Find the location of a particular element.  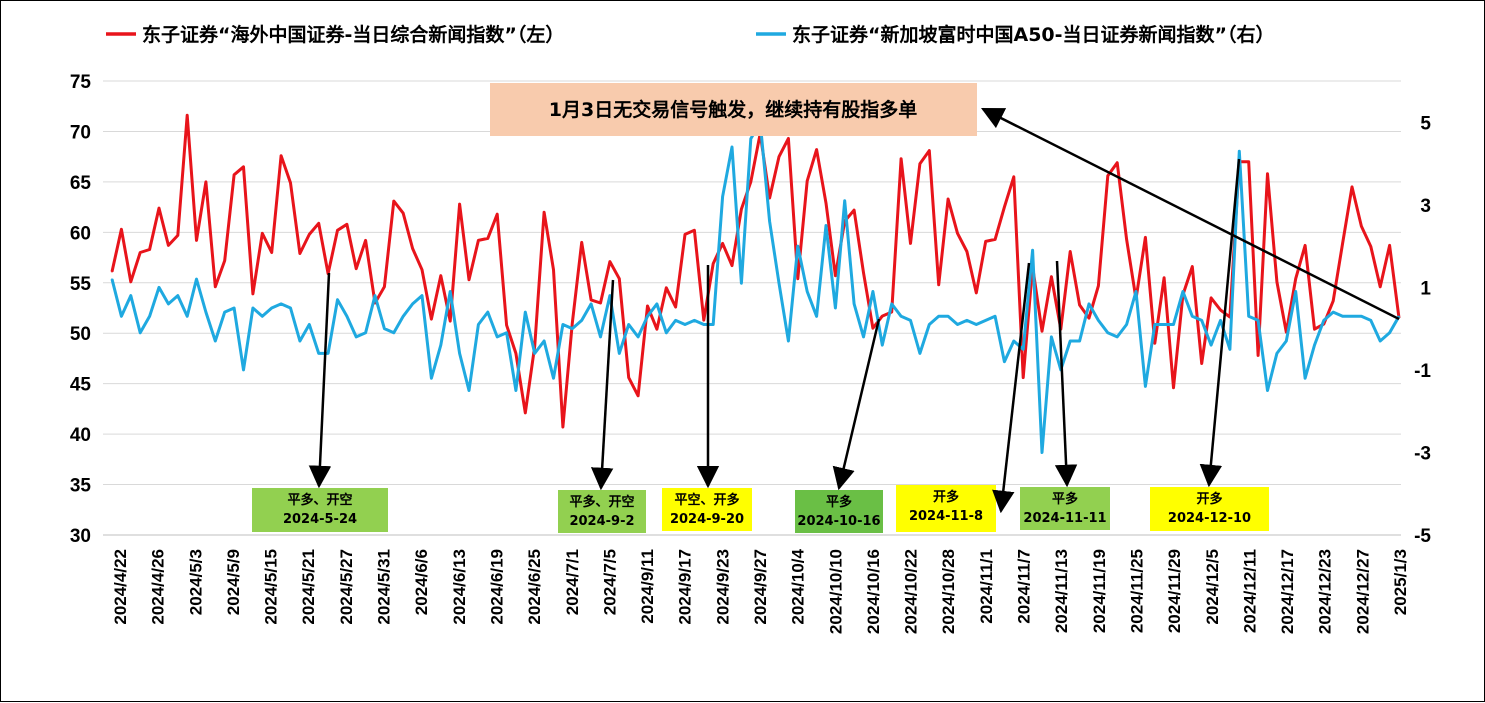

x-tick-label: 2024/6/25 is located at coordinates (534, 587).